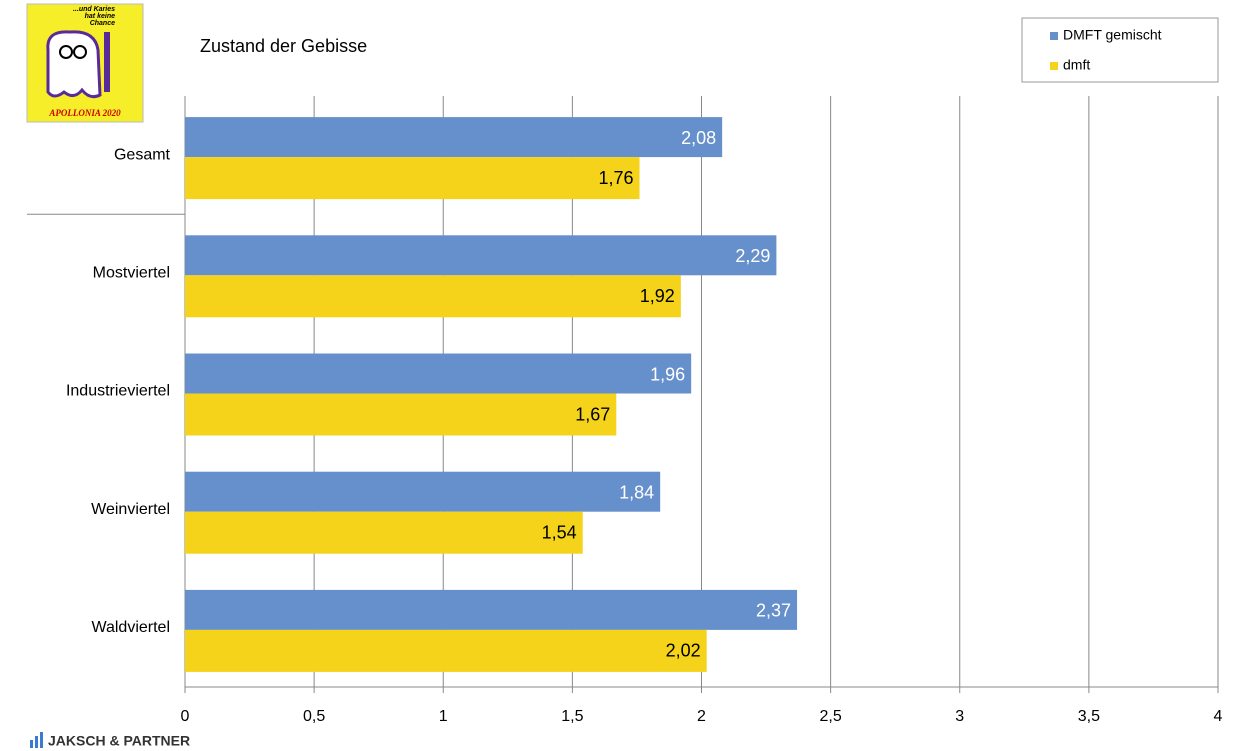 This screenshot has height=751, width=1243. I want to click on logo-tooth, so click(74, 64).